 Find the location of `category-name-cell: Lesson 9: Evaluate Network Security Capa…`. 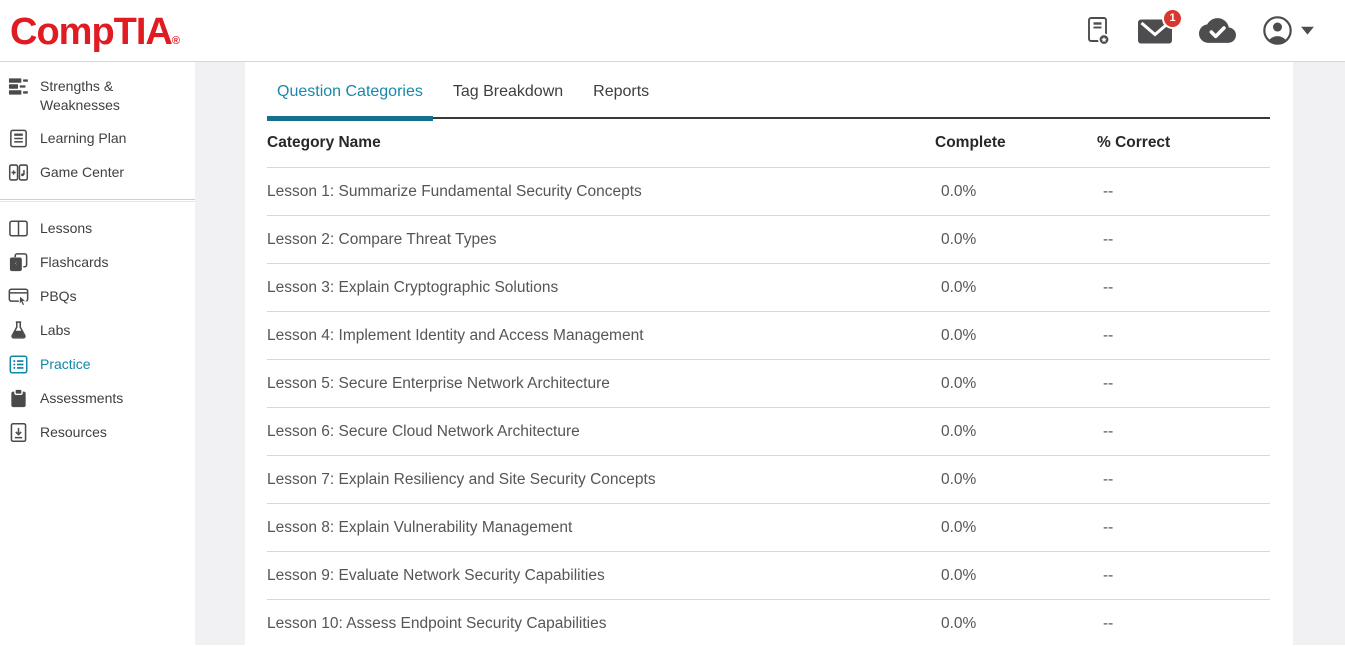

category-name-cell: Lesson 9: Evaluate Network Security Capa… is located at coordinates (436, 575).